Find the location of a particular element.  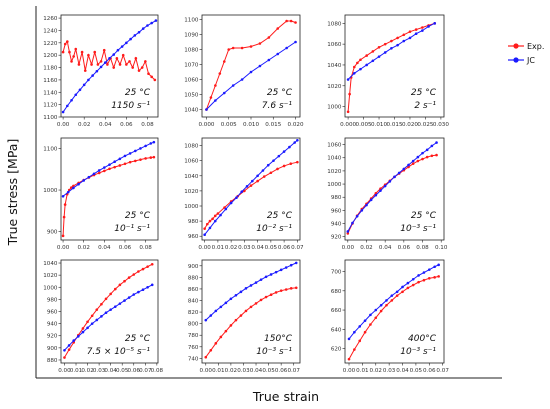

legend-entry-exp: Exp. is located at coordinates (526, 46).